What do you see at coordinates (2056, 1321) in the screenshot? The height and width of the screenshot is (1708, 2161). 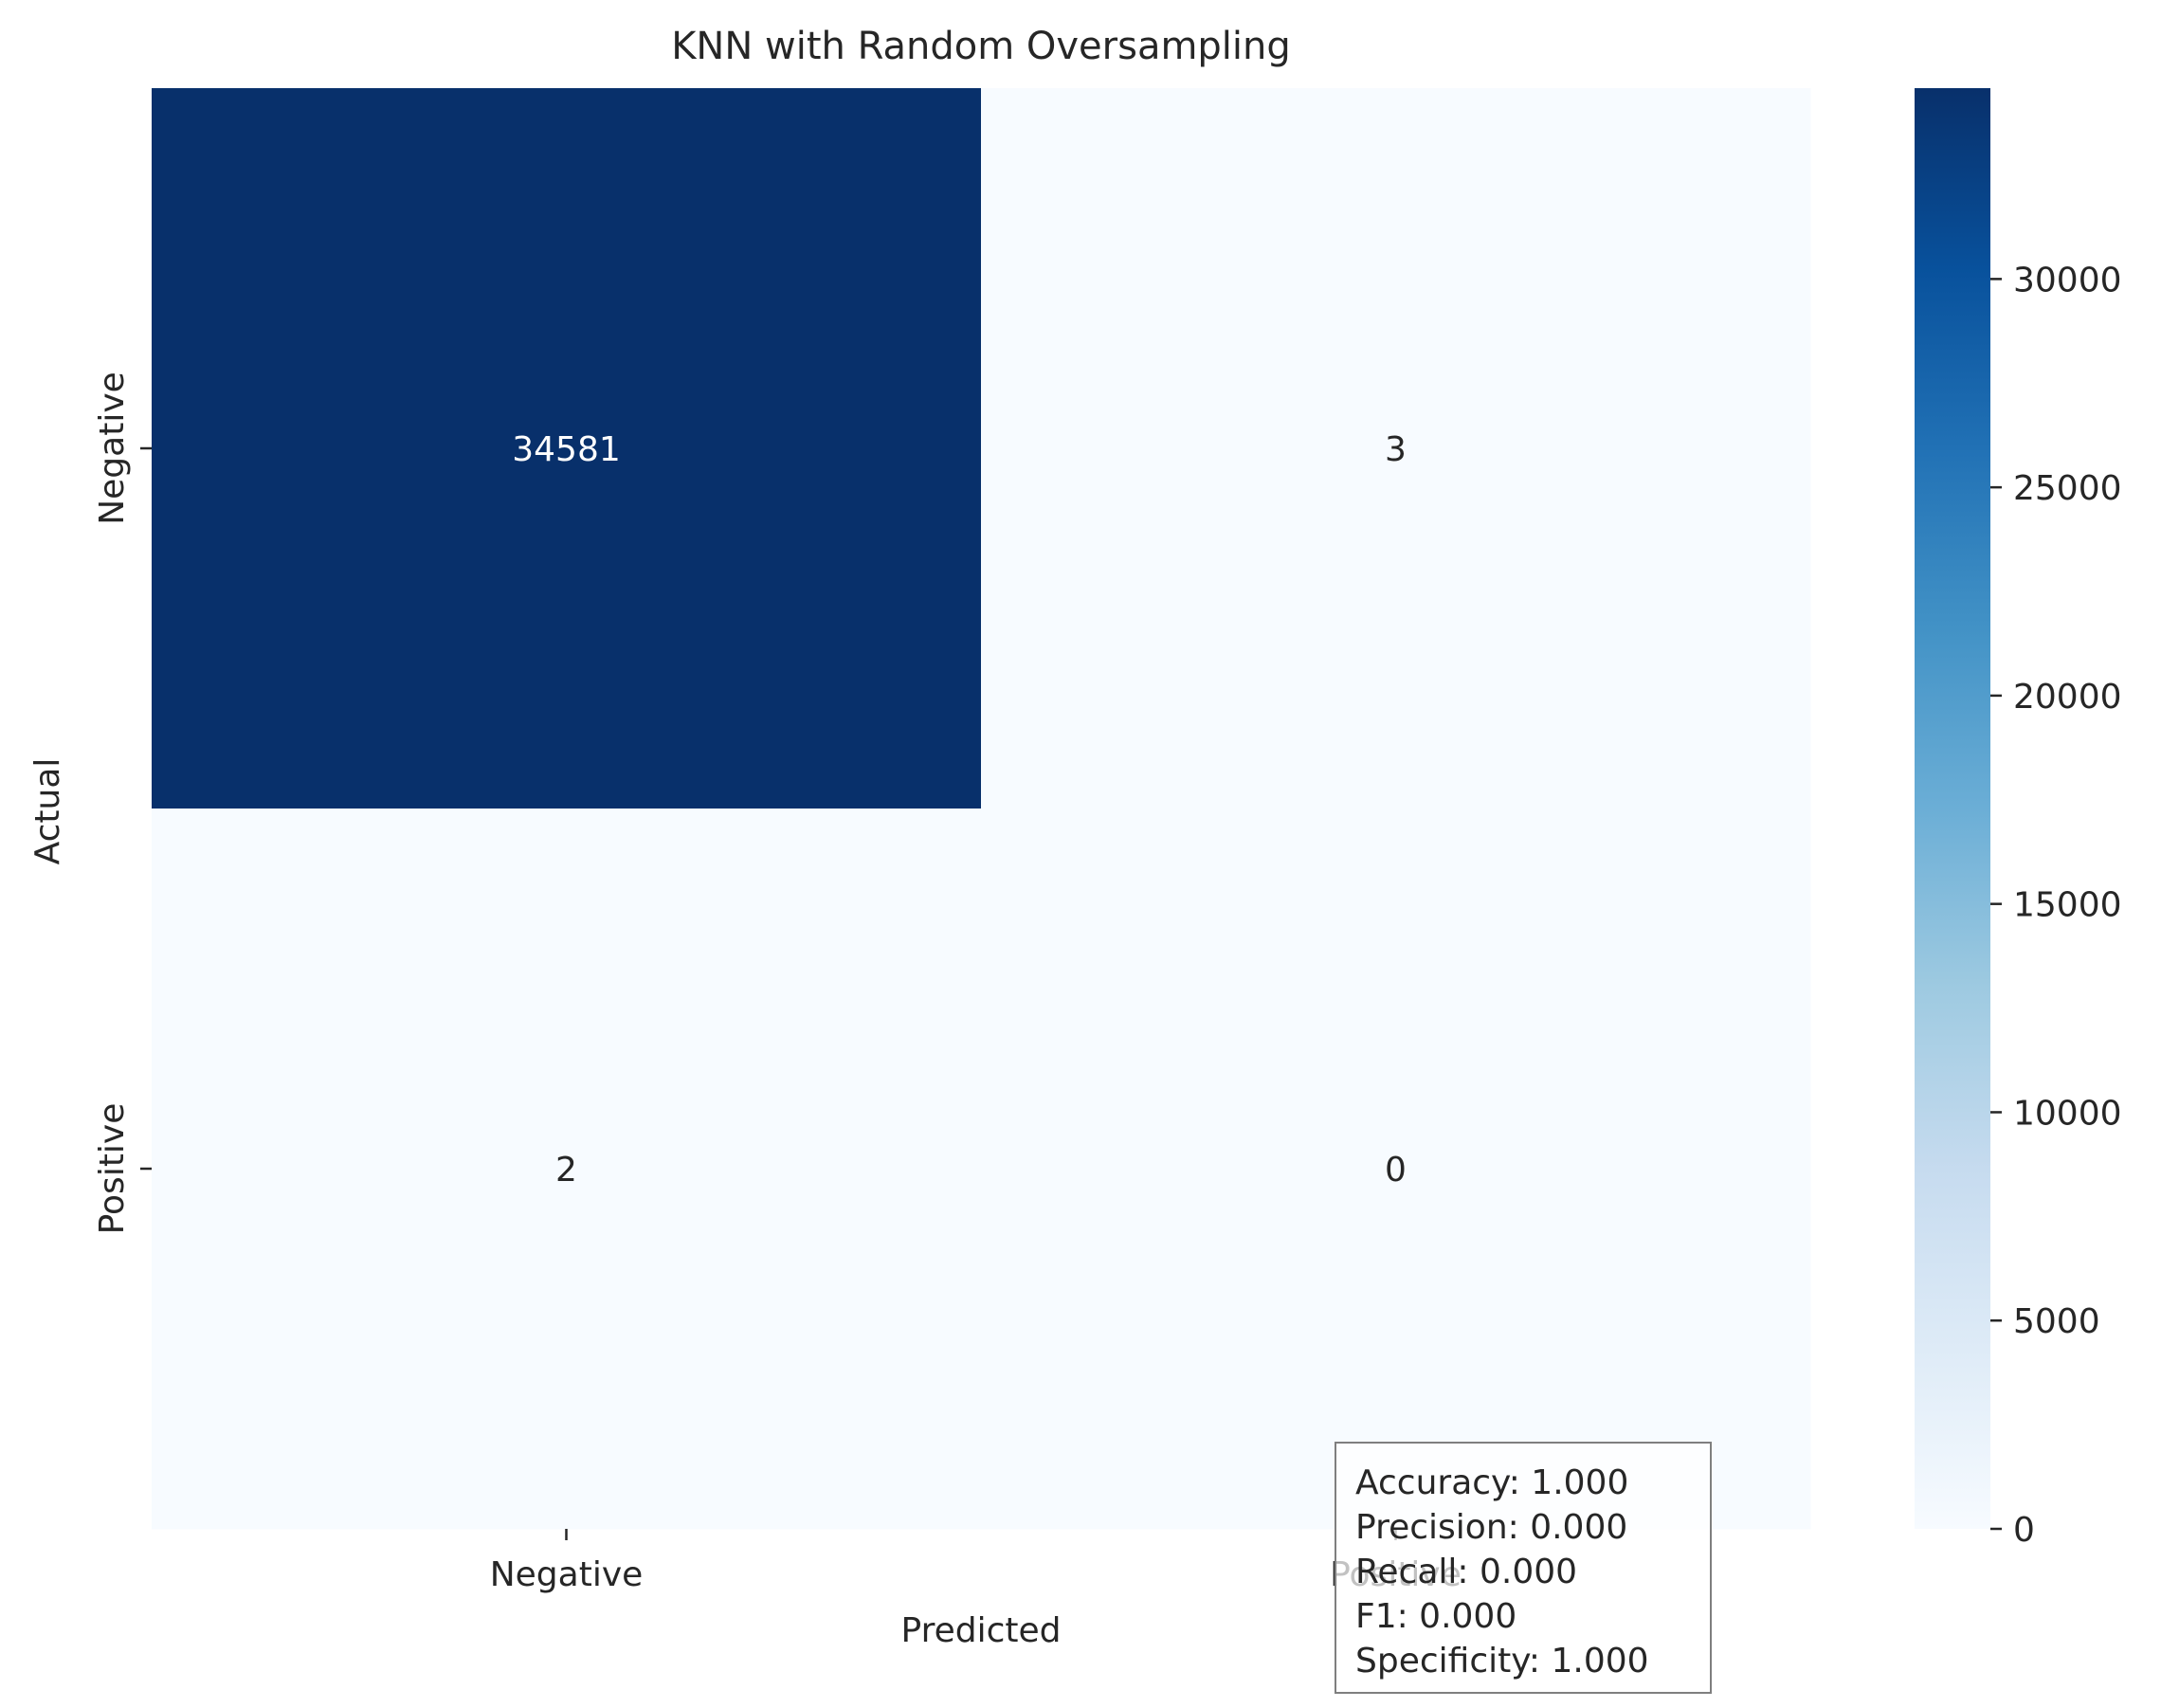 I see `colorbar-tick-label: 5000` at bounding box center [2056, 1321].